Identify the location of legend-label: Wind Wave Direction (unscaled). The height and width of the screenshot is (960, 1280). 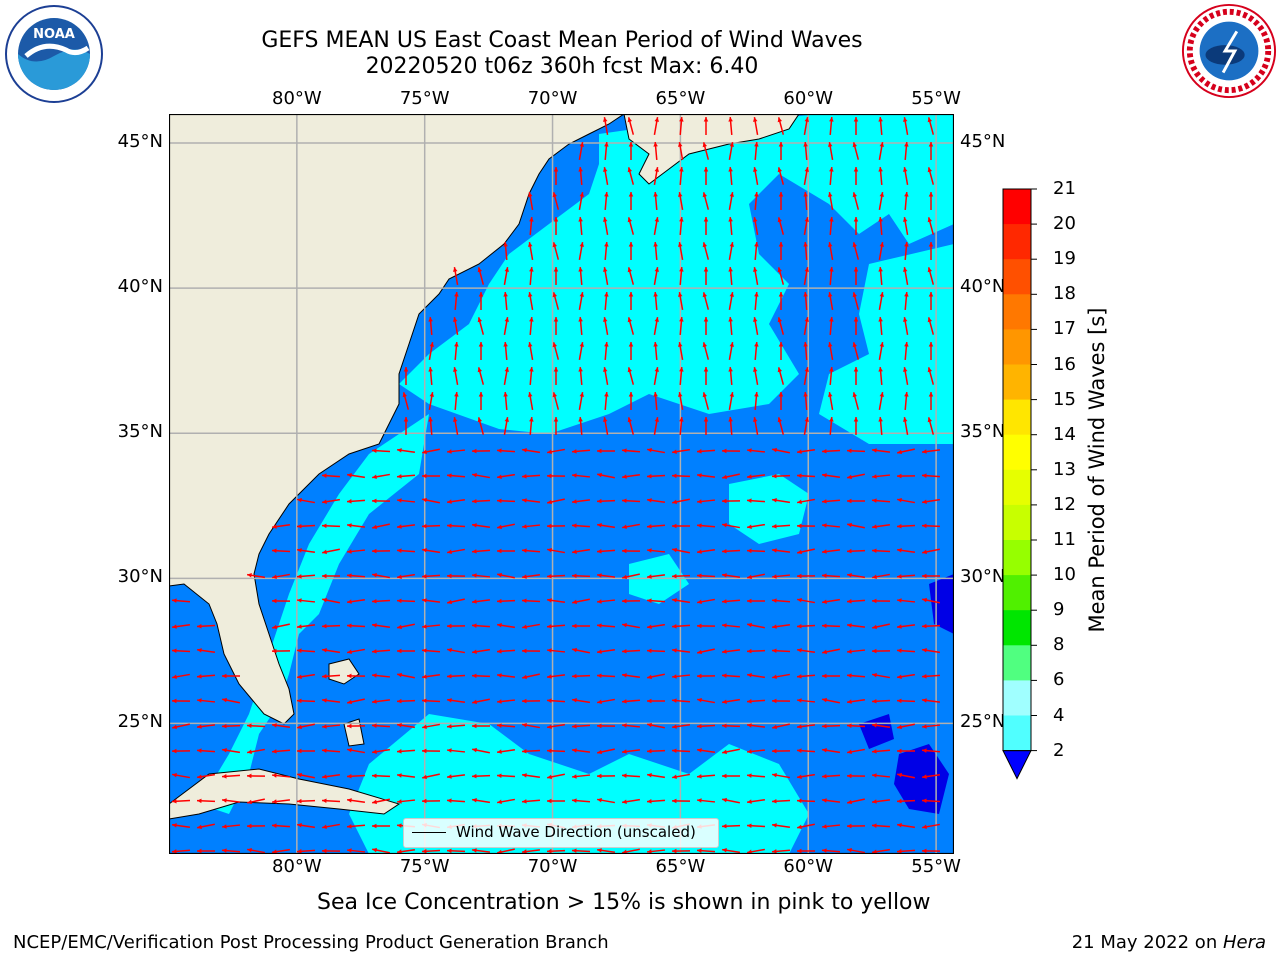
(576, 832).